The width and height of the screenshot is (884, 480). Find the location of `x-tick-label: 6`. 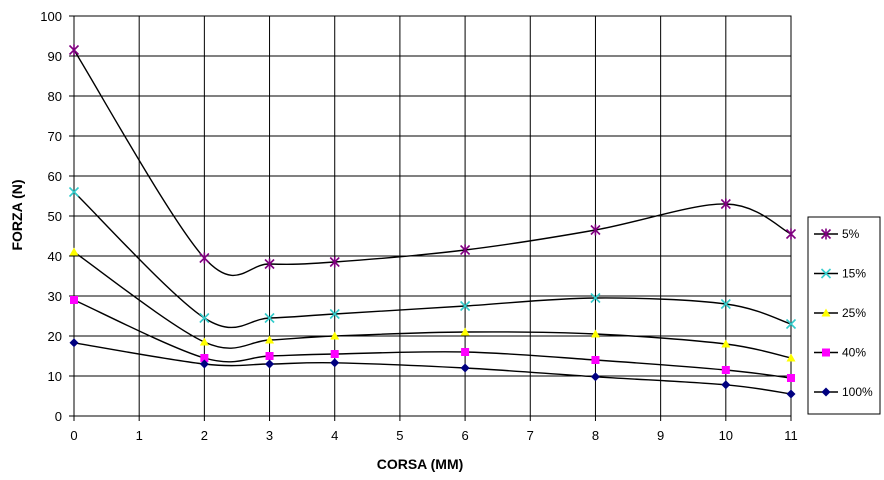

x-tick-label: 6 is located at coordinates (464, 435).